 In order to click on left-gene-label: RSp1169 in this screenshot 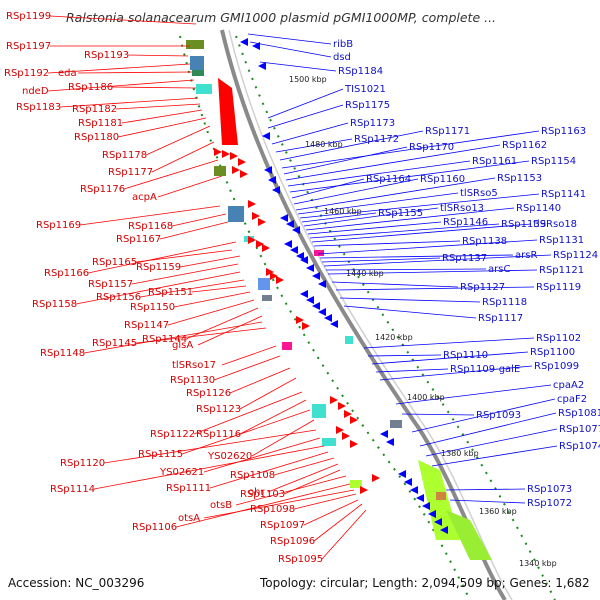, I will do `click(58, 225)`.